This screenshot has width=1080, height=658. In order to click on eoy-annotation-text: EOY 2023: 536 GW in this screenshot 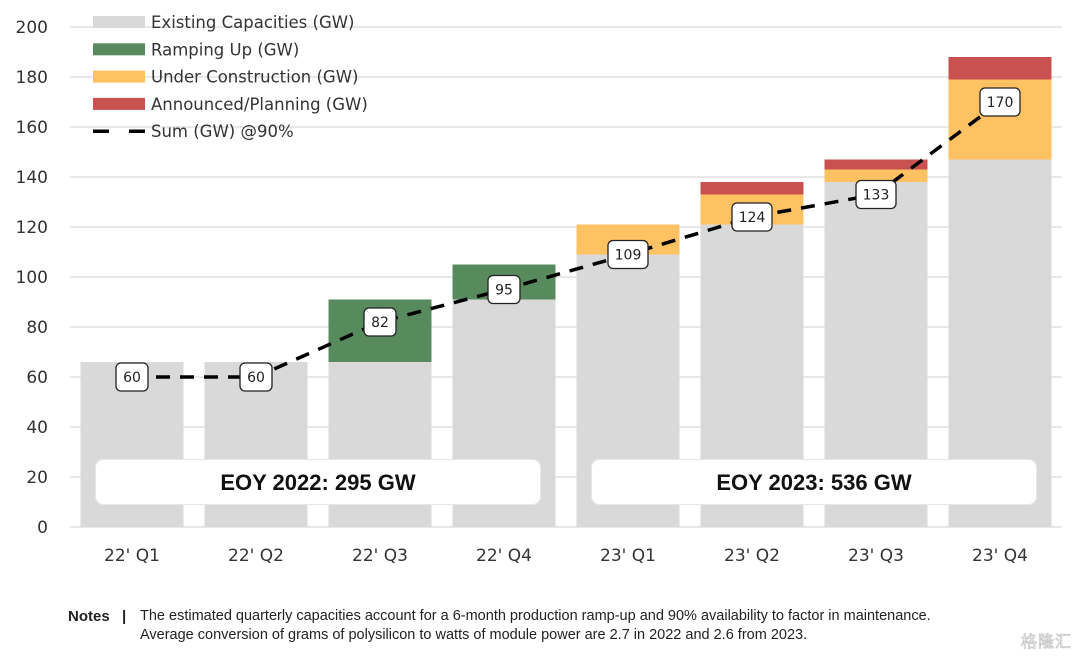, I will do `click(813, 482)`.